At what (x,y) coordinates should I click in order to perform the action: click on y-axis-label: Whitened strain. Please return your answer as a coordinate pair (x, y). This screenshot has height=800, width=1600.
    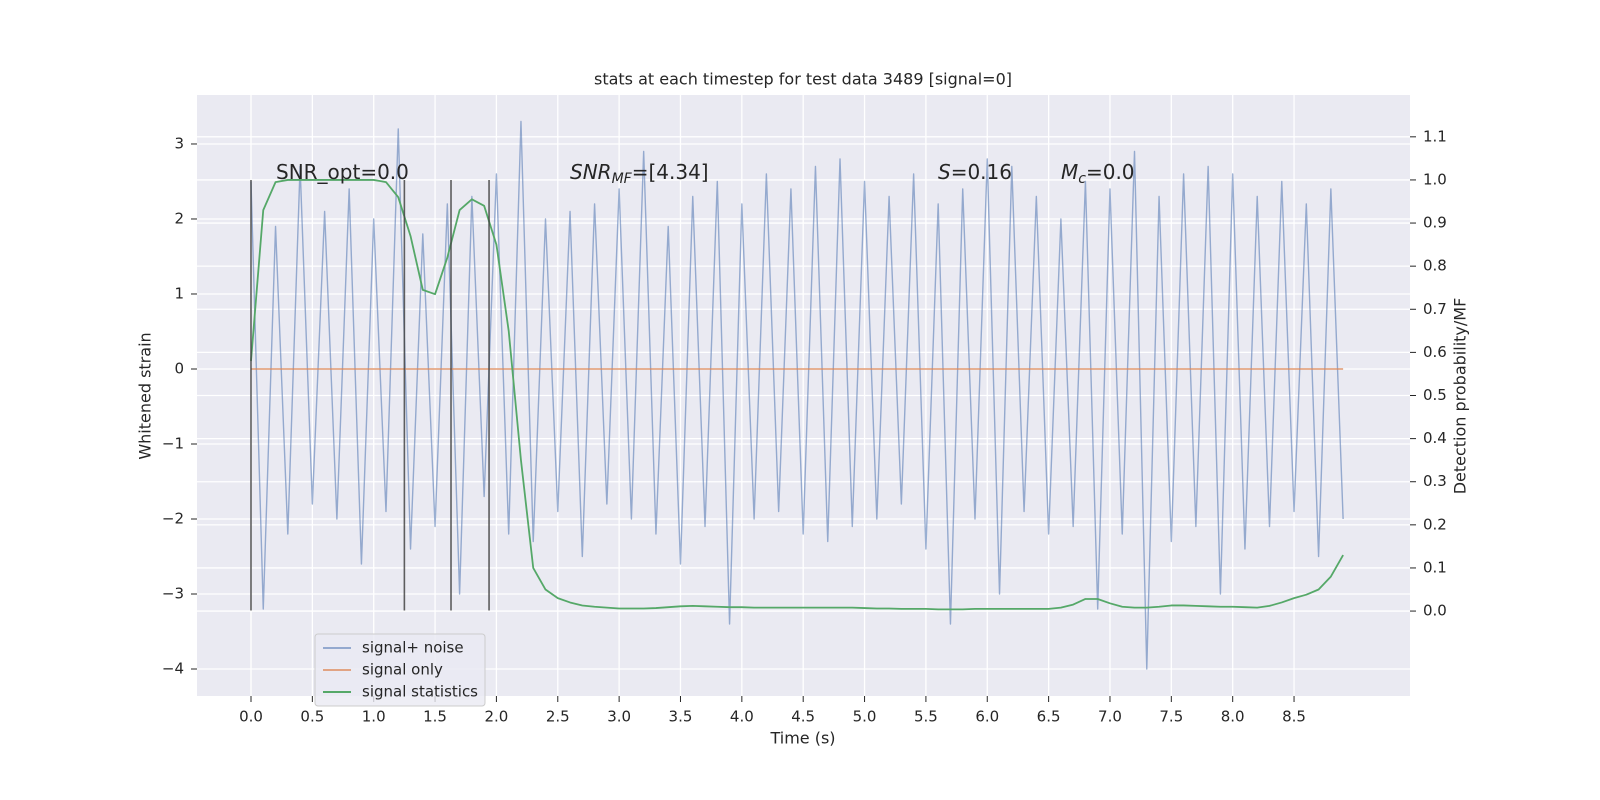
    Looking at the image, I should click on (145, 395).